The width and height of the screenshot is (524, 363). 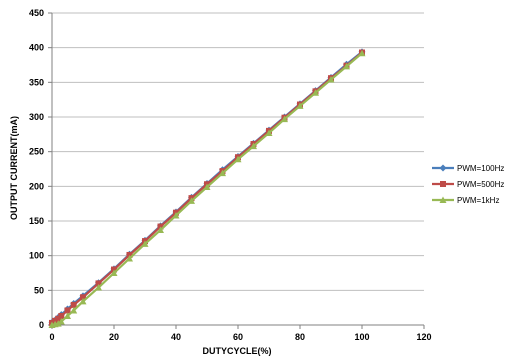 I want to click on legend-item-1: PWM=500Hz, so click(x=468, y=184).